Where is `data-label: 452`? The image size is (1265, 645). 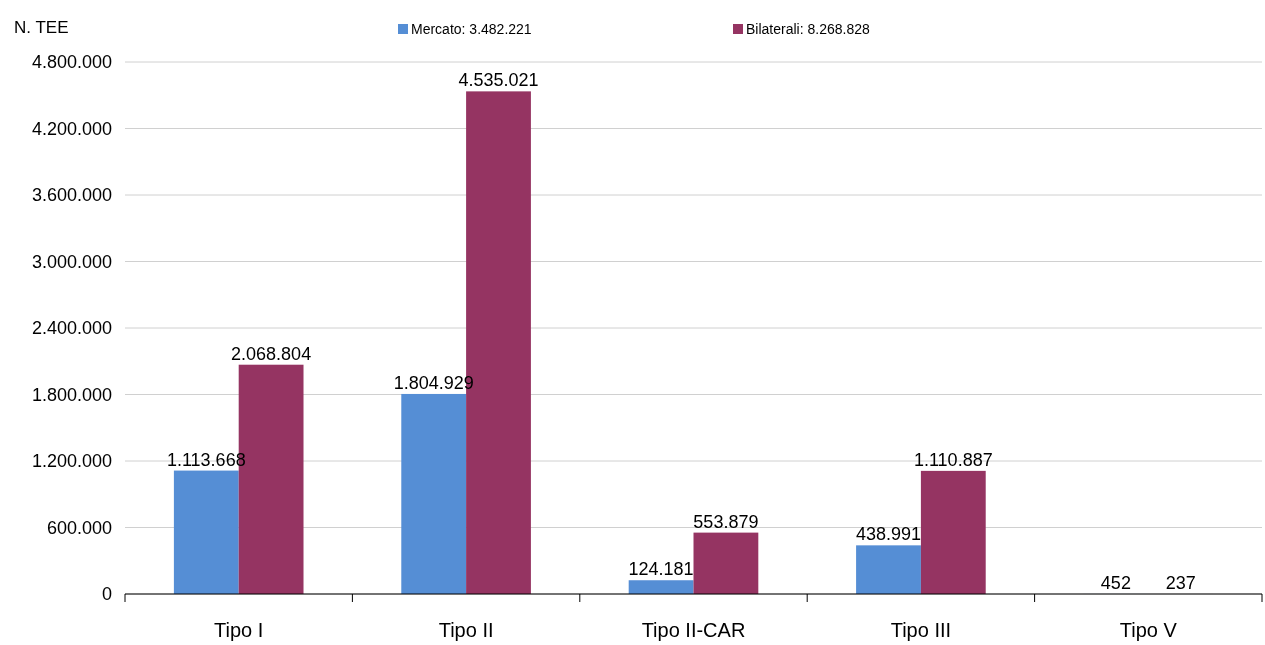 data-label: 452 is located at coordinates (1115, 582).